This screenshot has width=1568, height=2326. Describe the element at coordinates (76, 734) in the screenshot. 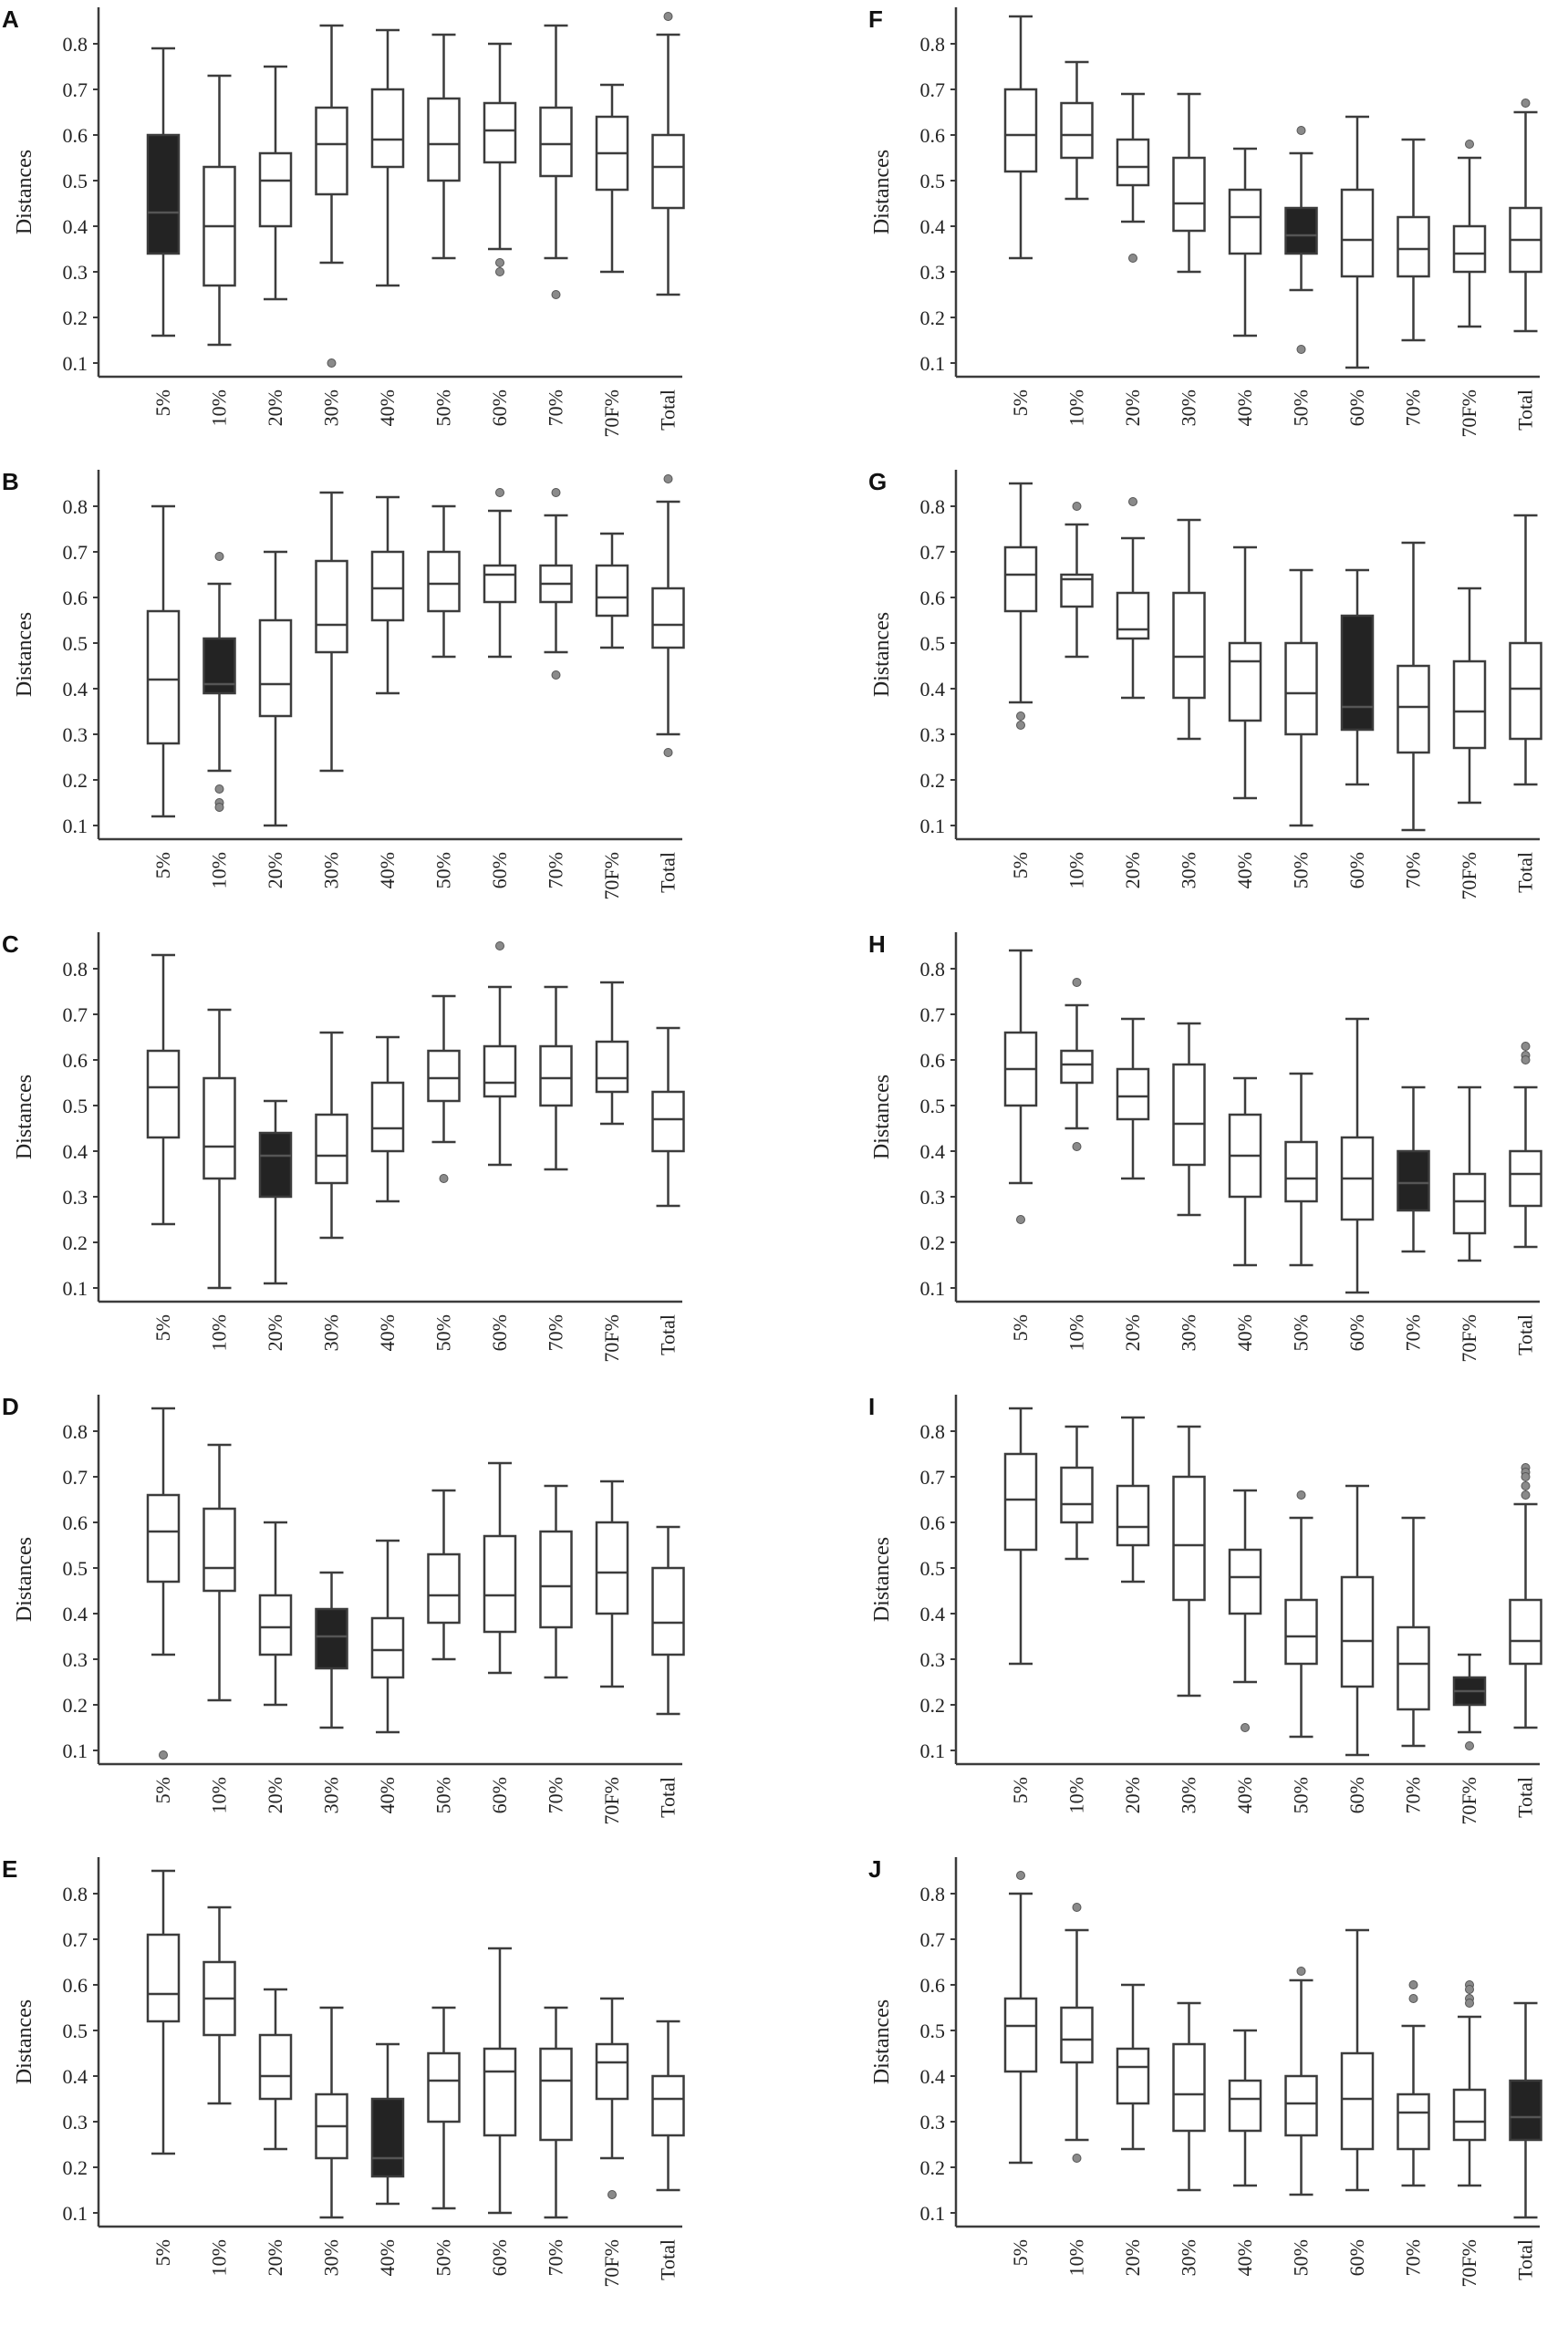

I see `y-tick-label: 0.3` at that location.